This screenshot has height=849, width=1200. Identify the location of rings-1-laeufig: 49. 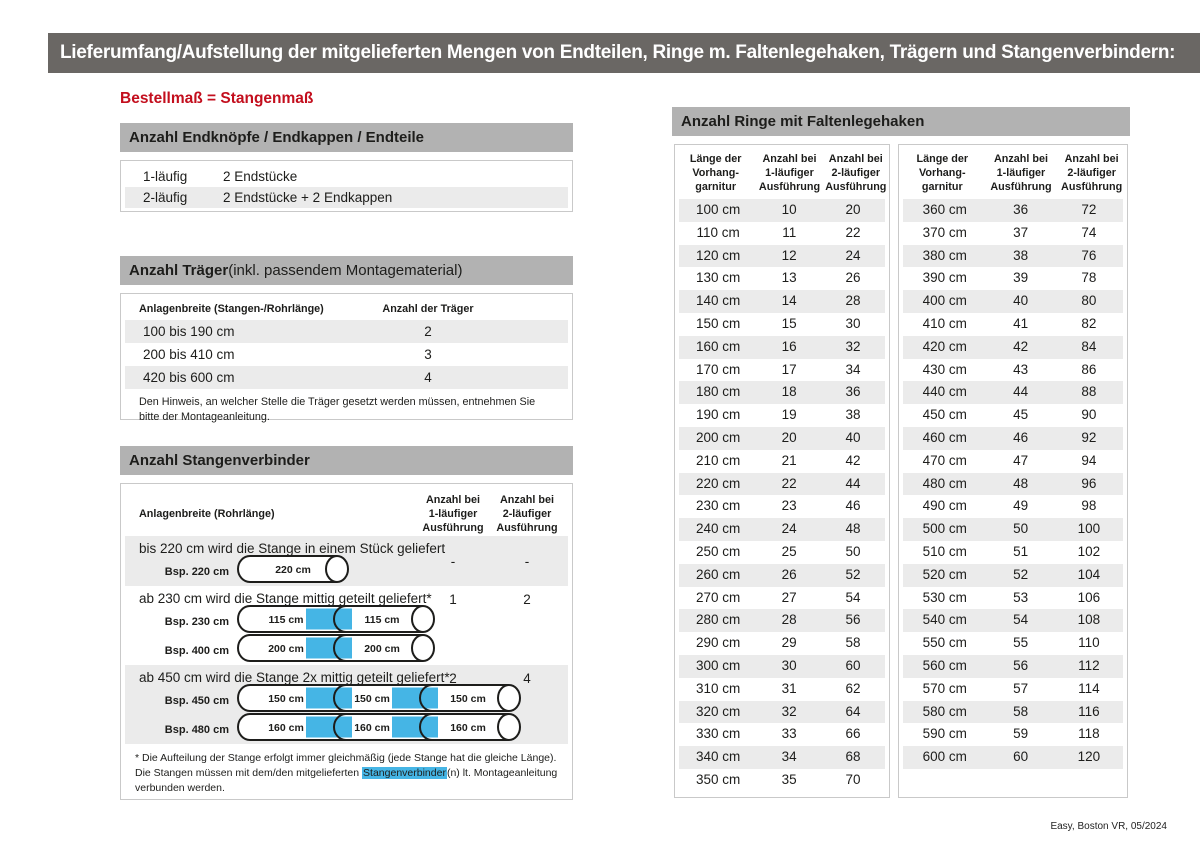
(1021, 506).